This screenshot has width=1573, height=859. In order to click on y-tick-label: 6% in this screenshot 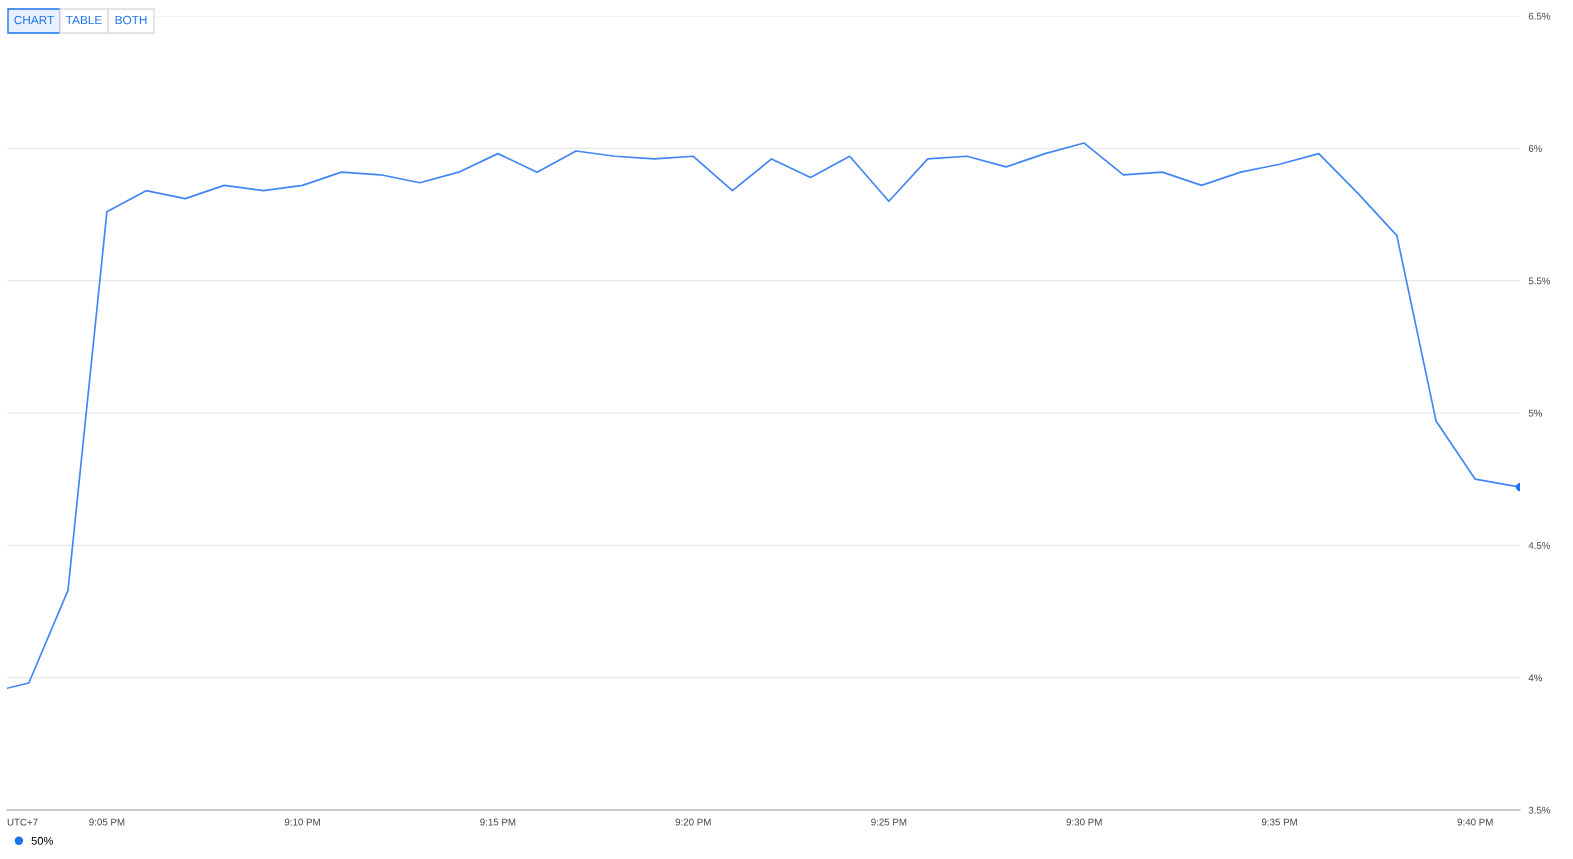, I will do `click(1535, 148)`.